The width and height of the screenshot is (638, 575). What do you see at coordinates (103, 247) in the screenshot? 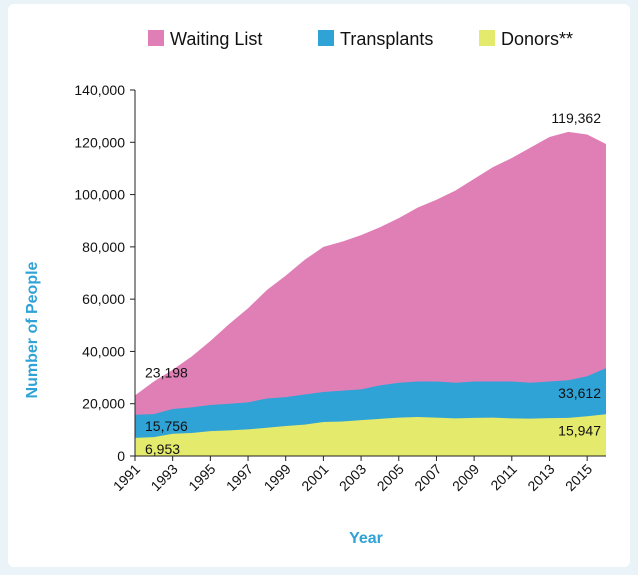
I see `y-tick-label: 80,000` at bounding box center [103, 247].